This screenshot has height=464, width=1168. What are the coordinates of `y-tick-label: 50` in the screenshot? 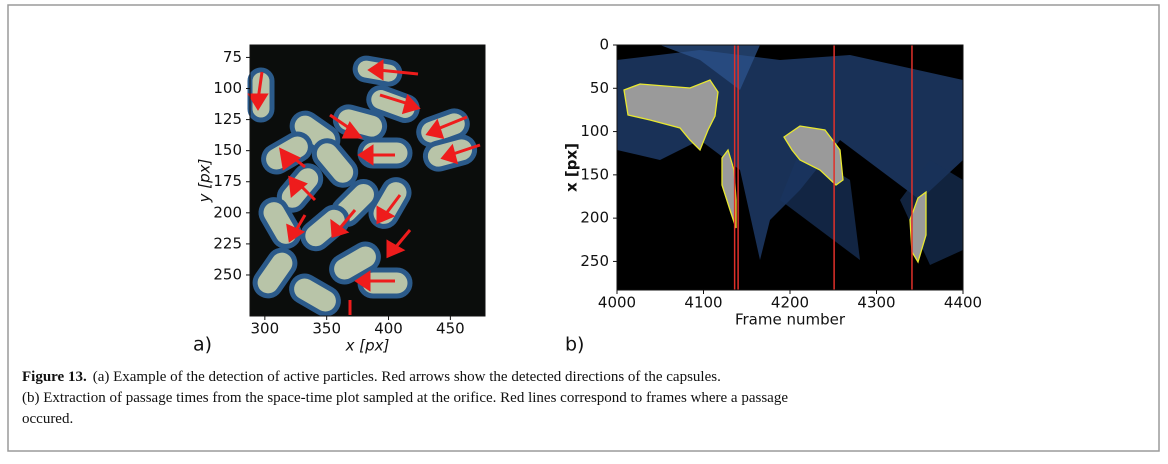 It's located at (599, 88).